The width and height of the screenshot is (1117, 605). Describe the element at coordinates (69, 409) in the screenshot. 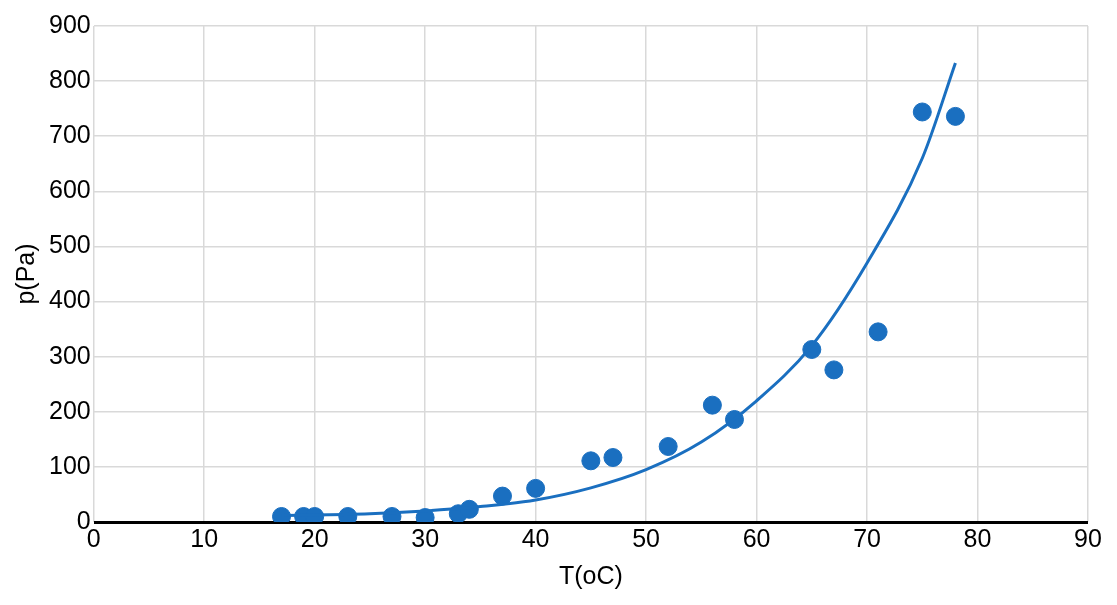

I see `y-tick-label: 200` at that location.